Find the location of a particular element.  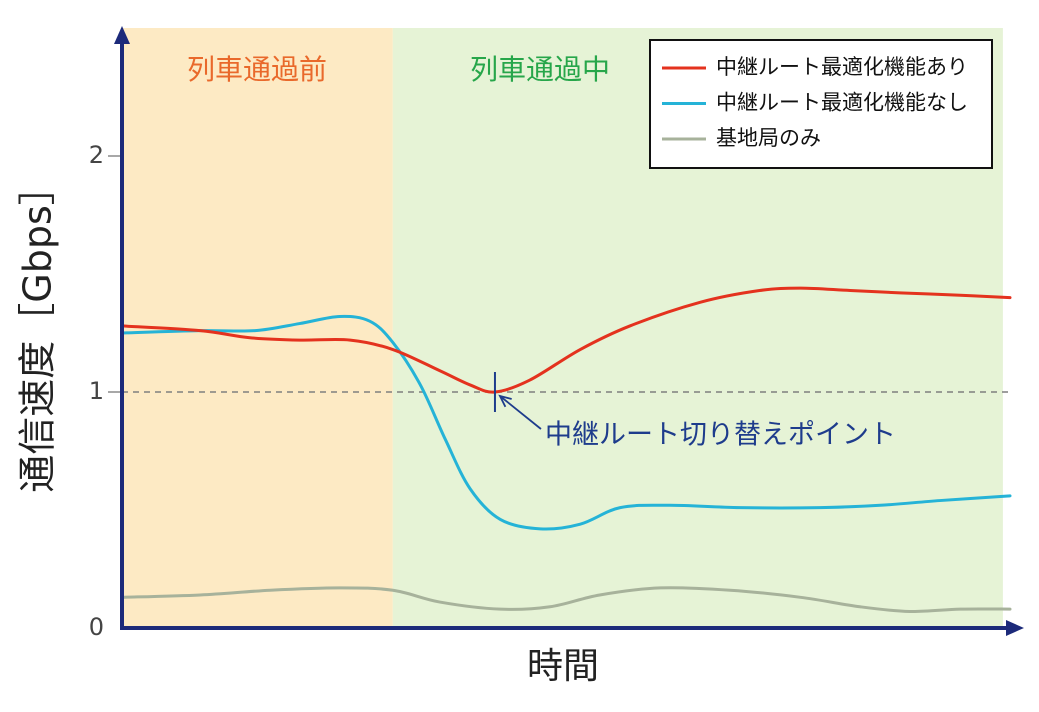

legend-box is located at coordinates (821, 104).